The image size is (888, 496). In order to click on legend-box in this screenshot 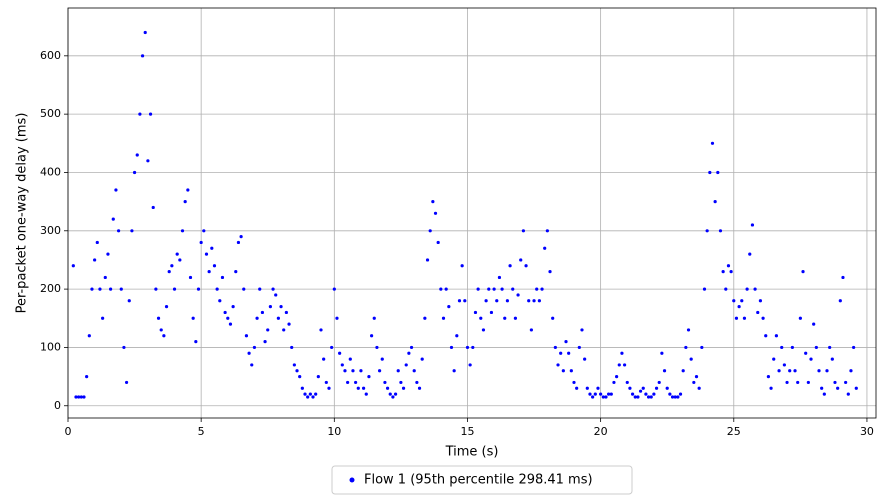, I will do `click(482, 480)`.